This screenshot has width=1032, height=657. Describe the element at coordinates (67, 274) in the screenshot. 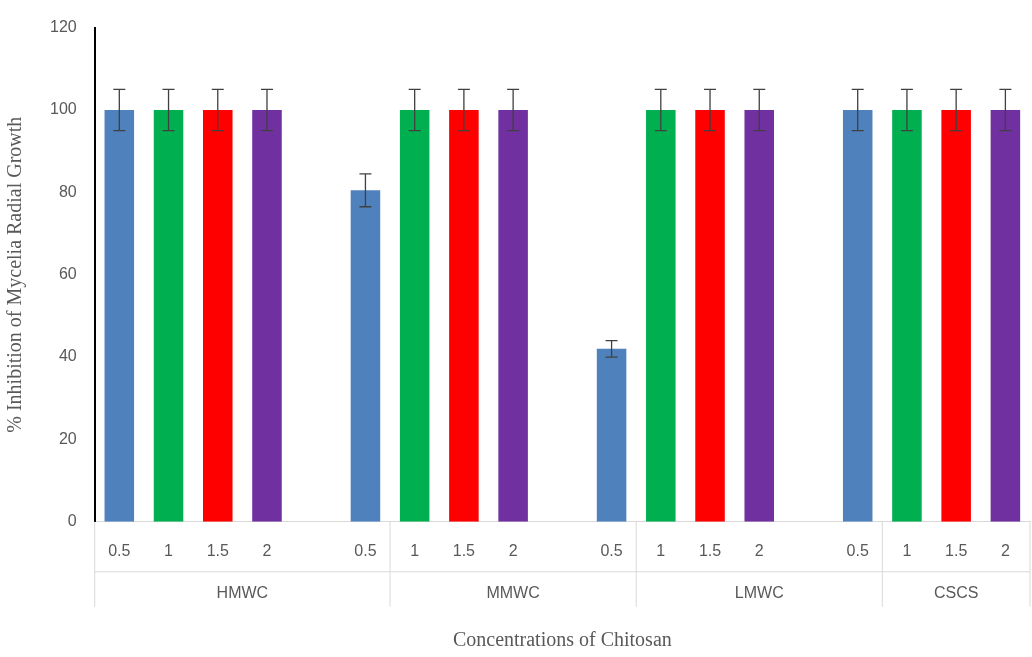

I see `y-tick-label: 60` at that location.